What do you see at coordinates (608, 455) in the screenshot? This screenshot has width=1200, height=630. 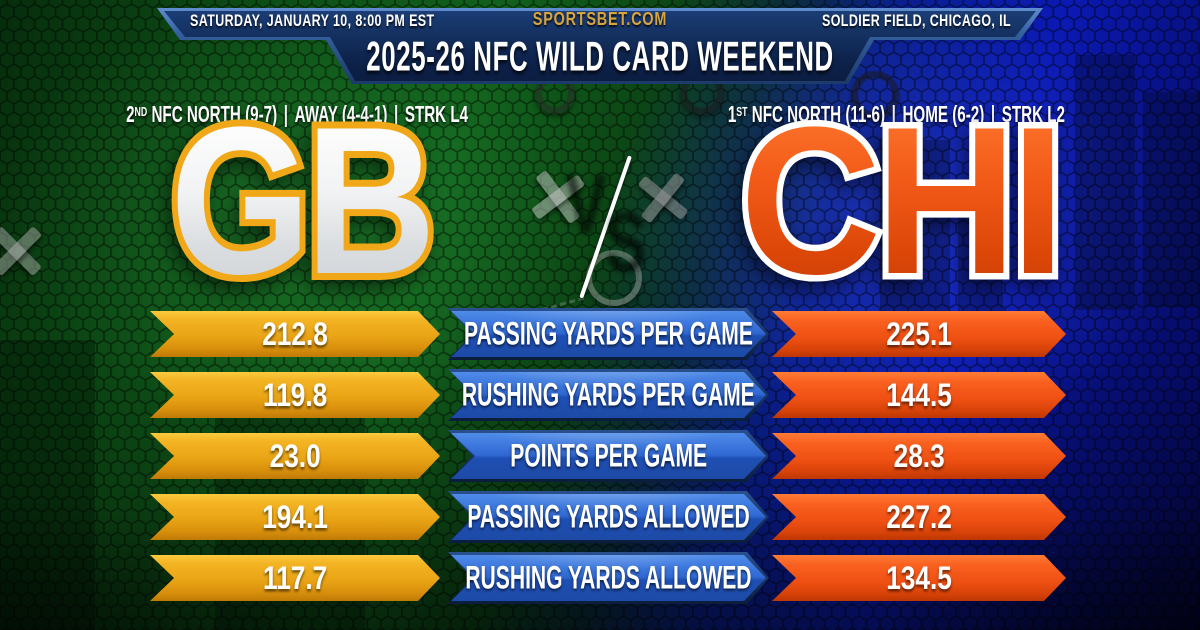 I see `stat-label: POINTS PER GAME` at bounding box center [608, 455].